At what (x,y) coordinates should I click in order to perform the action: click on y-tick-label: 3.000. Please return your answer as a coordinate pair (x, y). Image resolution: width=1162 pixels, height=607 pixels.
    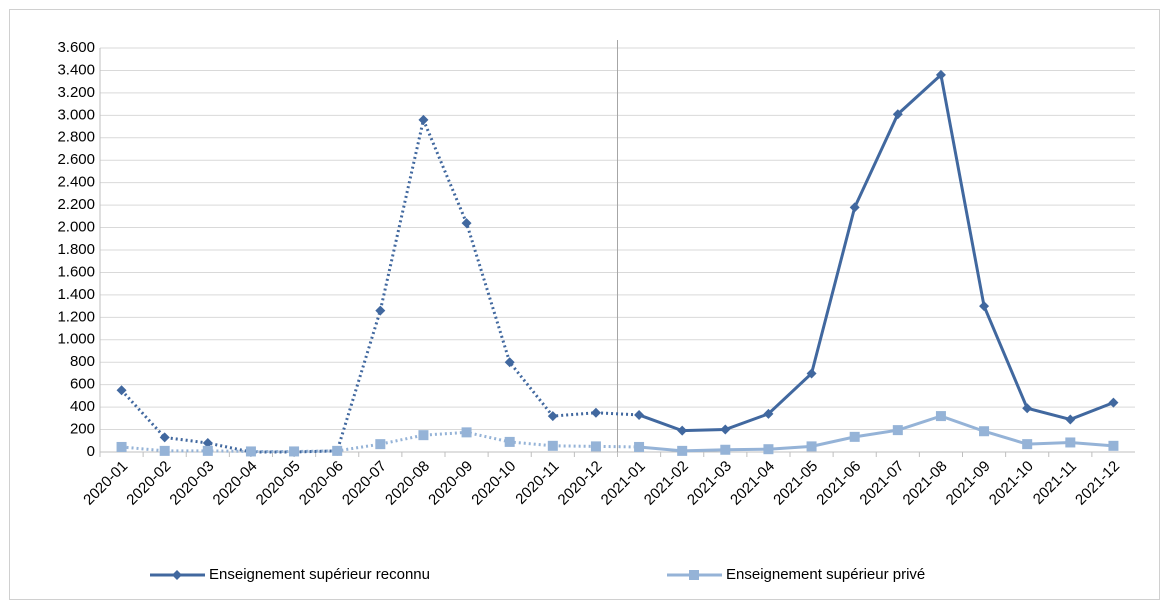
    Looking at the image, I should click on (76, 114).